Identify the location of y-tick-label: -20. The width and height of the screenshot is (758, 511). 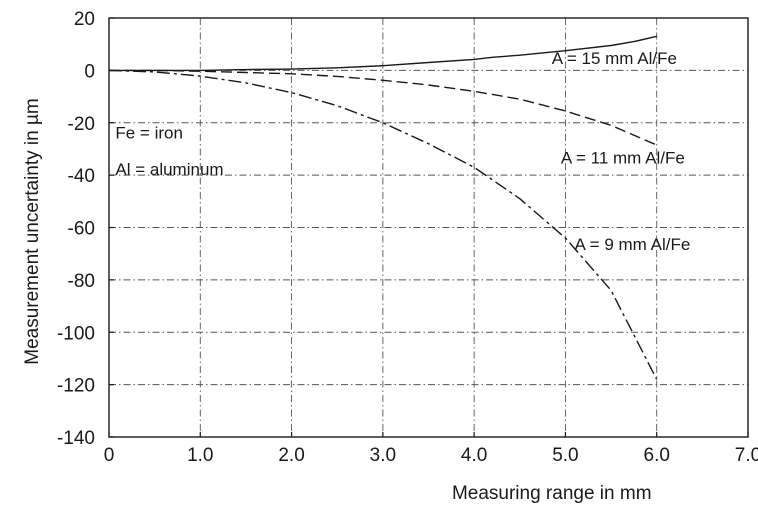
(81, 124).